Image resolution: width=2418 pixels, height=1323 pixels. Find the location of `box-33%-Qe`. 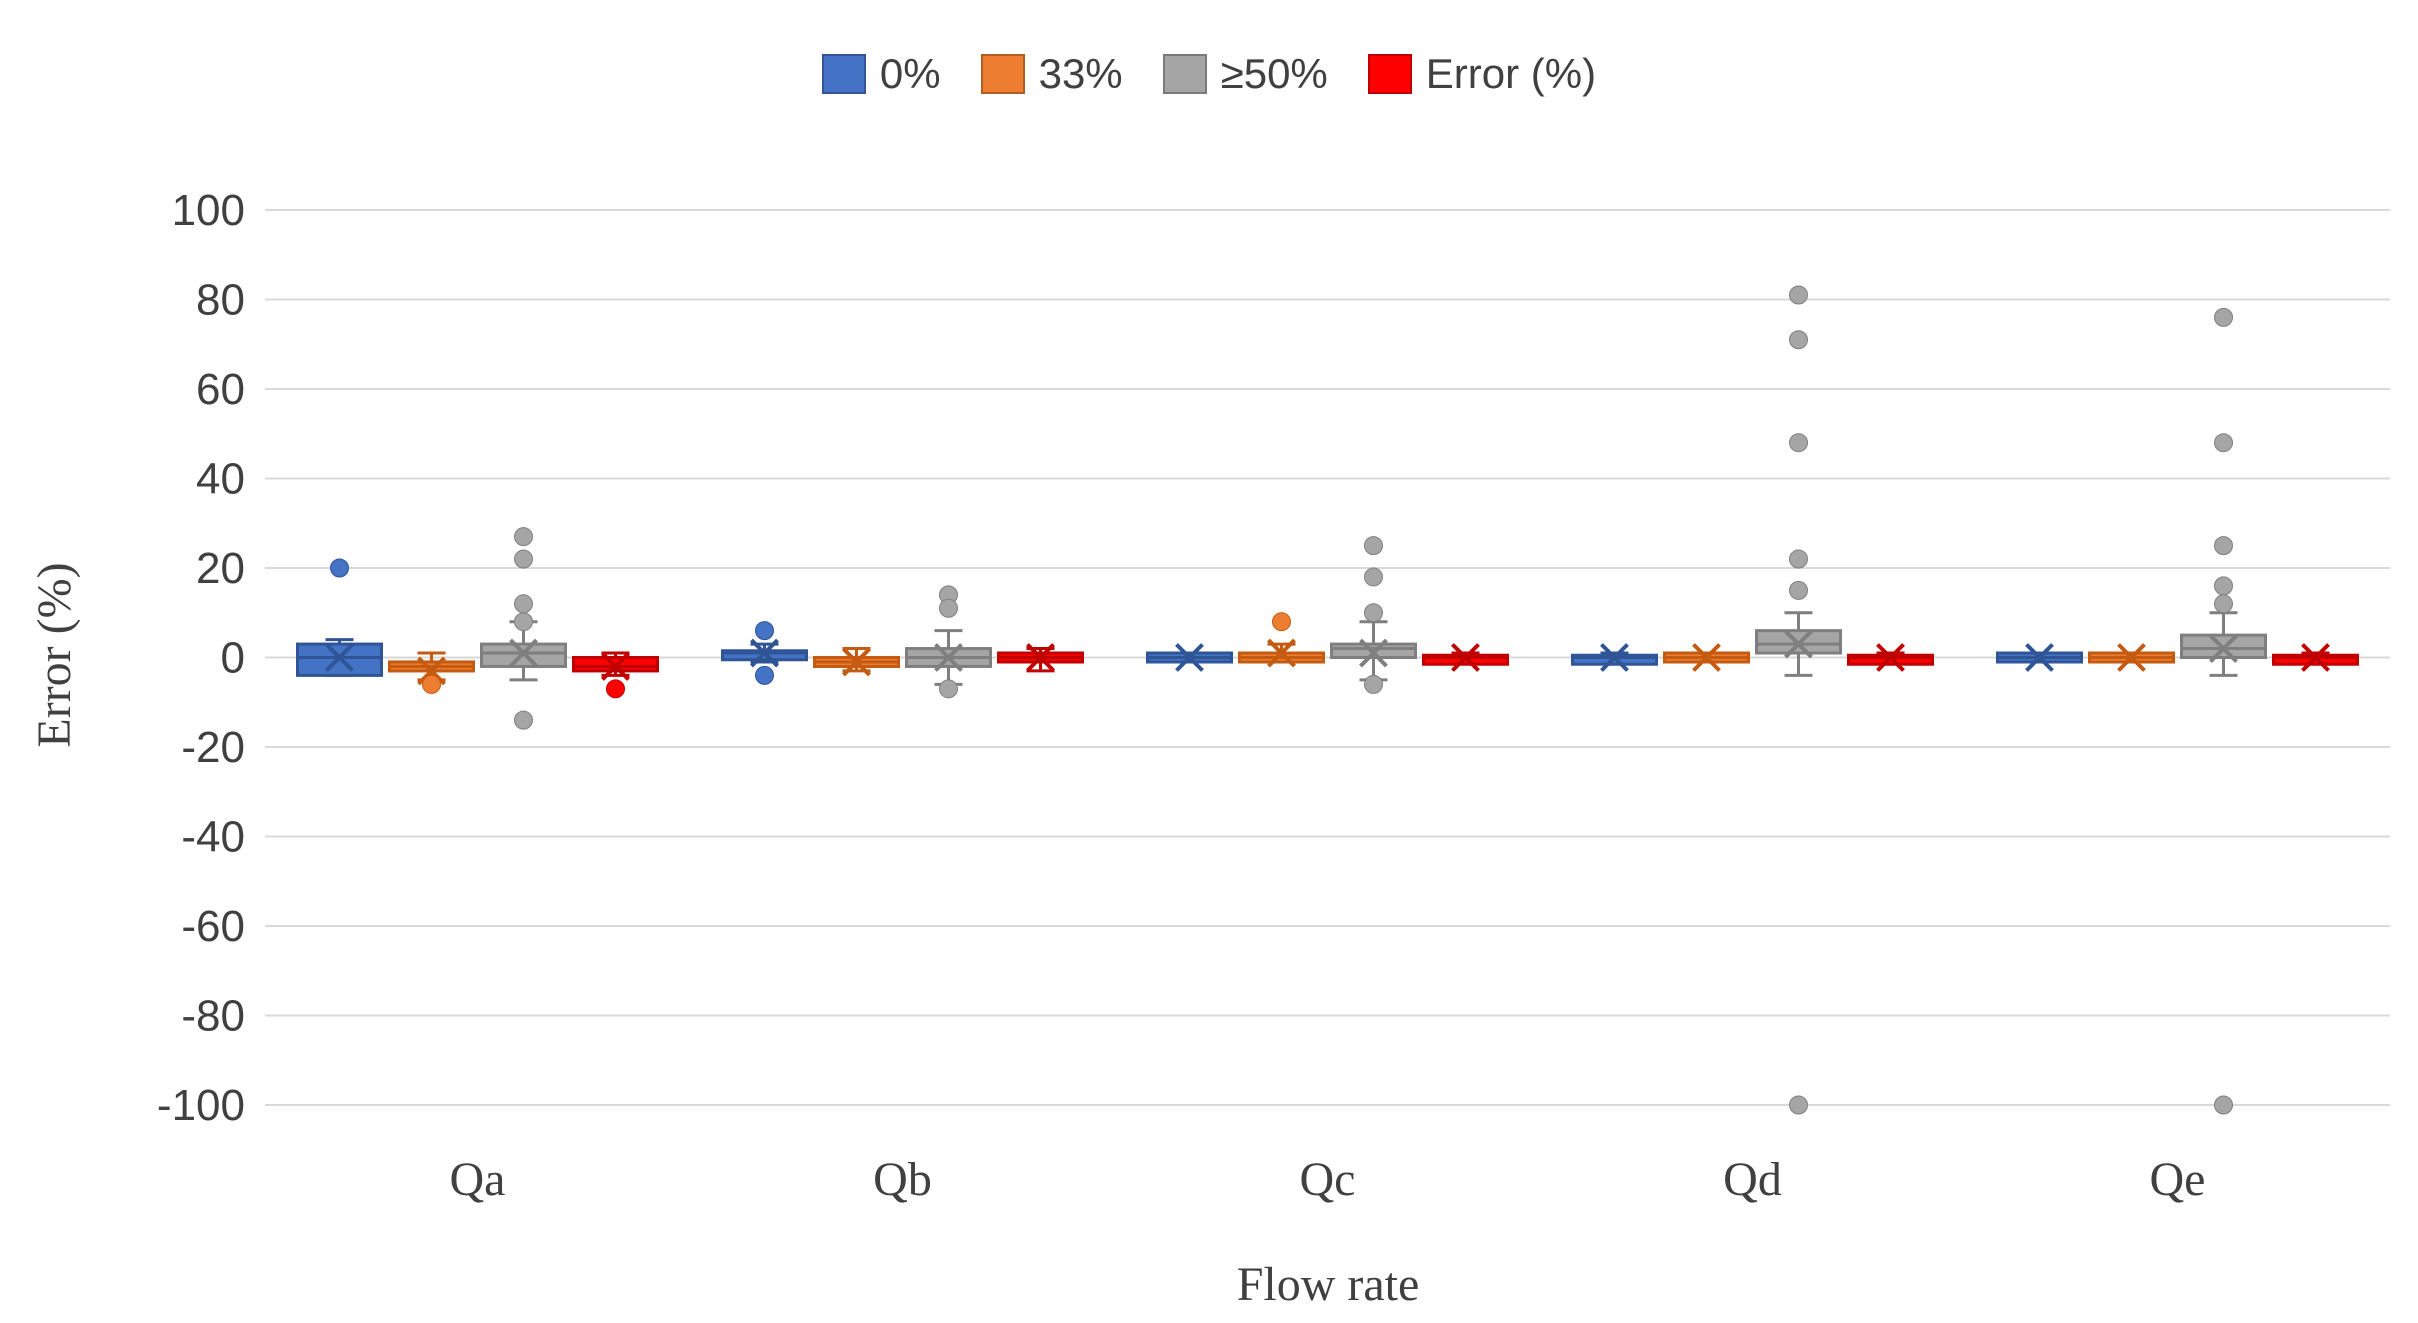

box-33%-Qe is located at coordinates (2131, 657).